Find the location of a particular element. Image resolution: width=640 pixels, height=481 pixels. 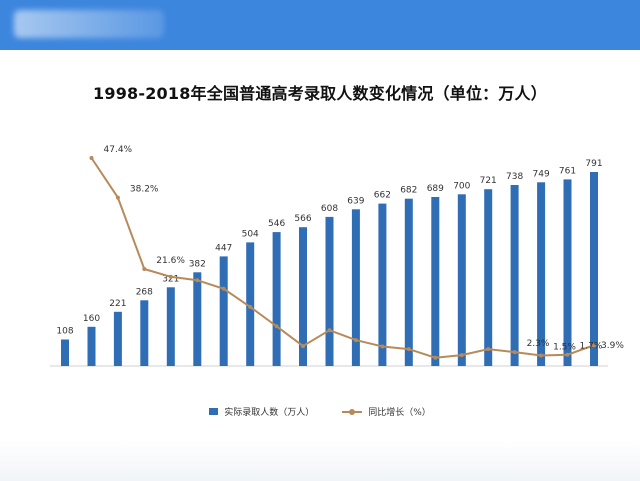

bar-value-label: 700 is located at coordinates (461, 186).